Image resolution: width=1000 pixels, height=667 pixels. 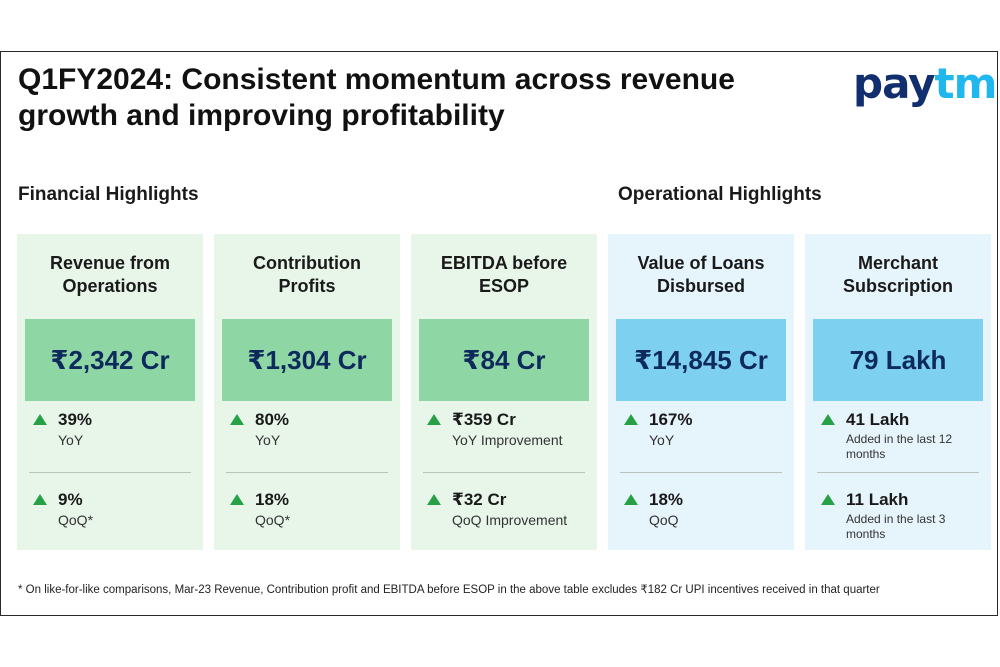 What do you see at coordinates (504, 286) in the screenshot?
I see `card-title-line-2: ESOP` at bounding box center [504, 286].